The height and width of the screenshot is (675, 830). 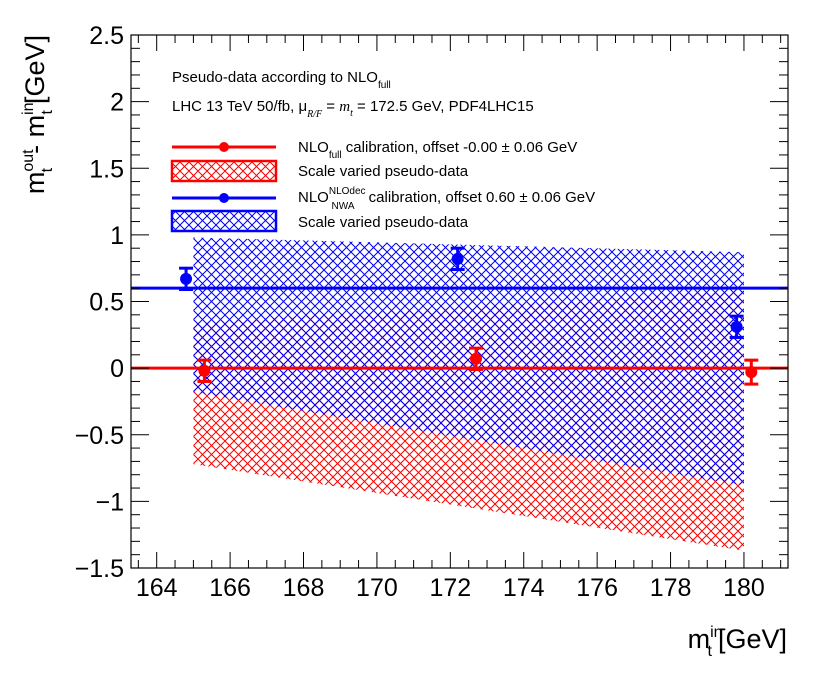 What do you see at coordinates (47, 169) in the screenshot?
I see `y-axis-title-sub1: t` at bounding box center [47, 169].